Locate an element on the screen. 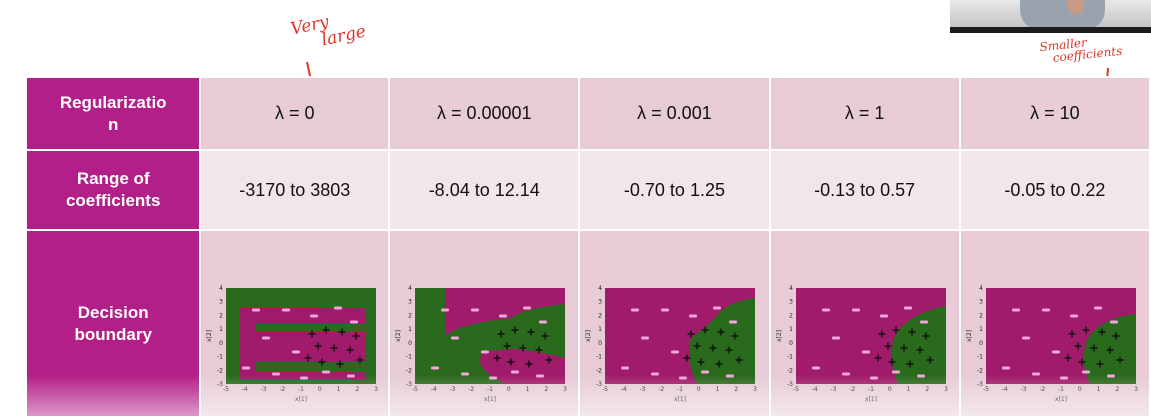 This screenshot has width=1151, height=418. lambda-cell: λ = 10 is located at coordinates (1054, 113).